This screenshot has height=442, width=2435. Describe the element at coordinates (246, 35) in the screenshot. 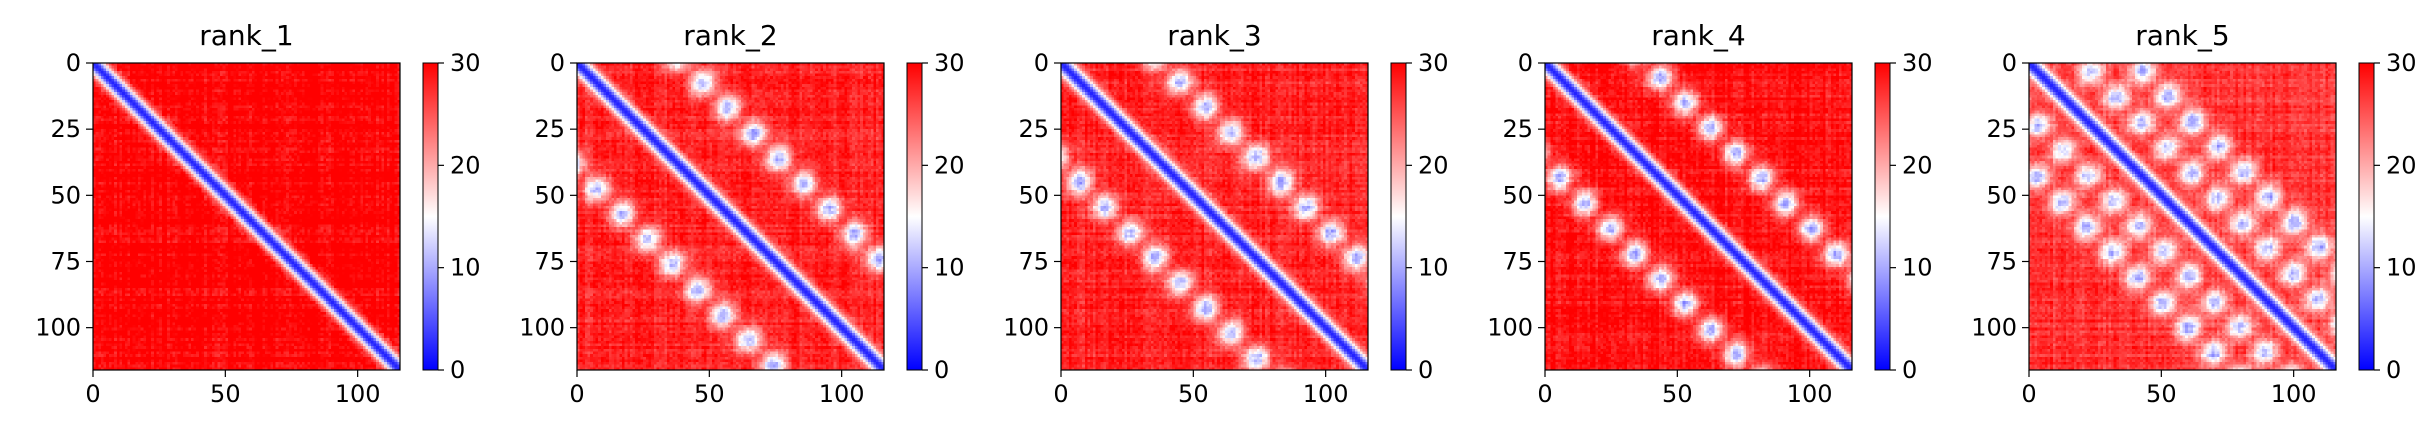

I see `panel-title: rank_1` at that location.